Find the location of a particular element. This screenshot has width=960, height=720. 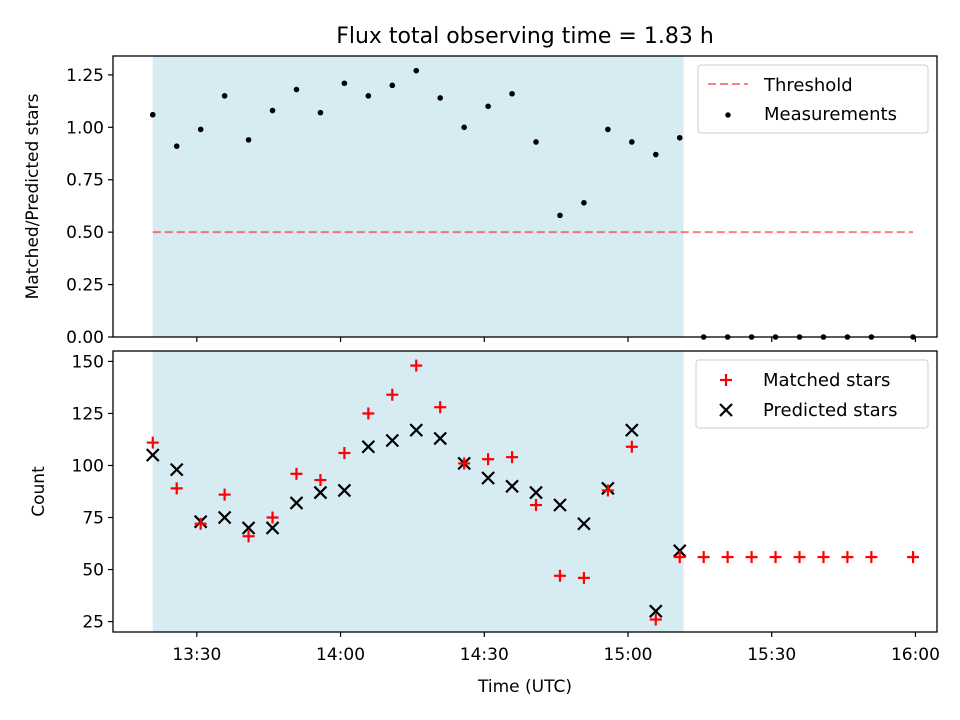

top-y-tick-label: 0.00 is located at coordinates (85, 338).